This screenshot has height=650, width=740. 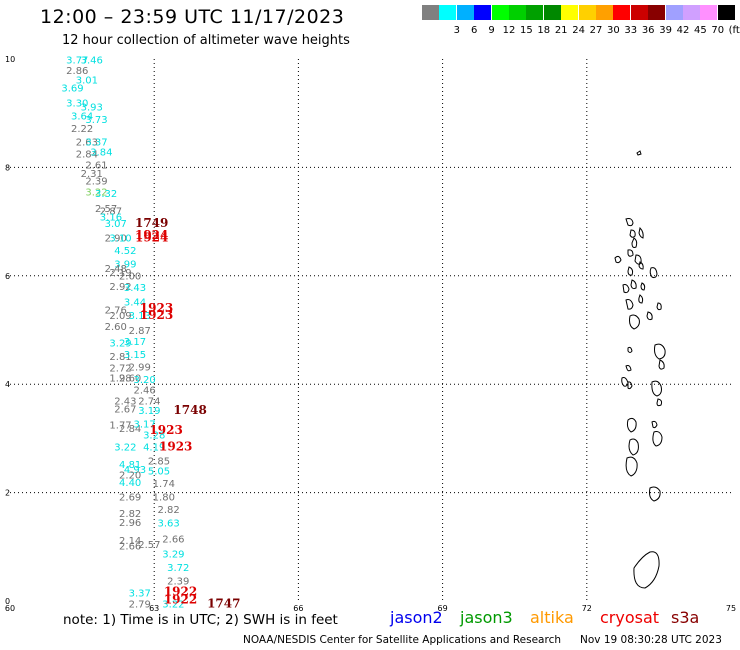 I want to click on color-scale-label: 3, so click(x=456, y=30).